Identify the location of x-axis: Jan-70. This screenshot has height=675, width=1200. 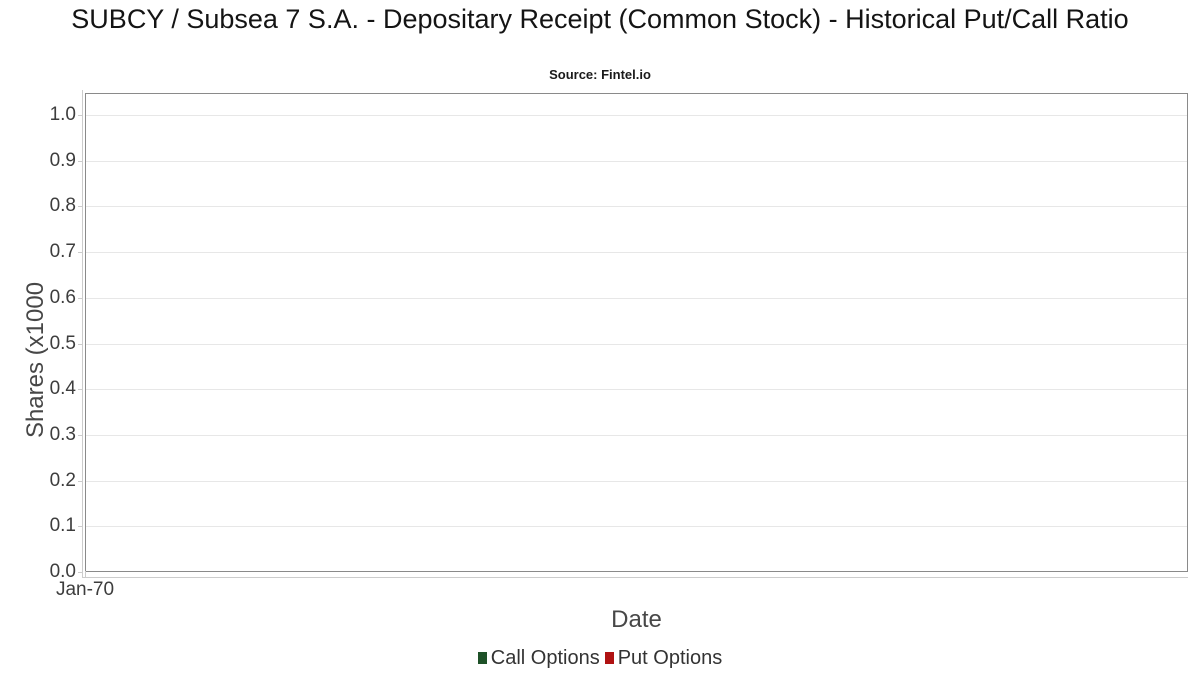
(600, 591).